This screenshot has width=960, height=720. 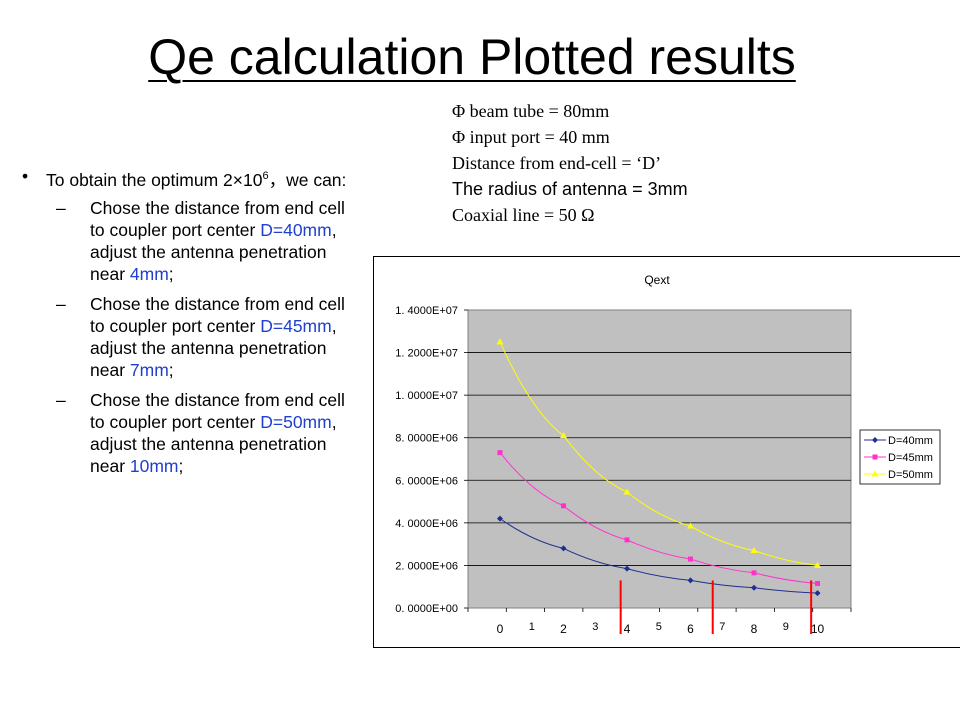 What do you see at coordinates (426, 481) in the screenshot?
I see `y-tick-label: 6. 0000E+06` at bounding box center [426, 481].